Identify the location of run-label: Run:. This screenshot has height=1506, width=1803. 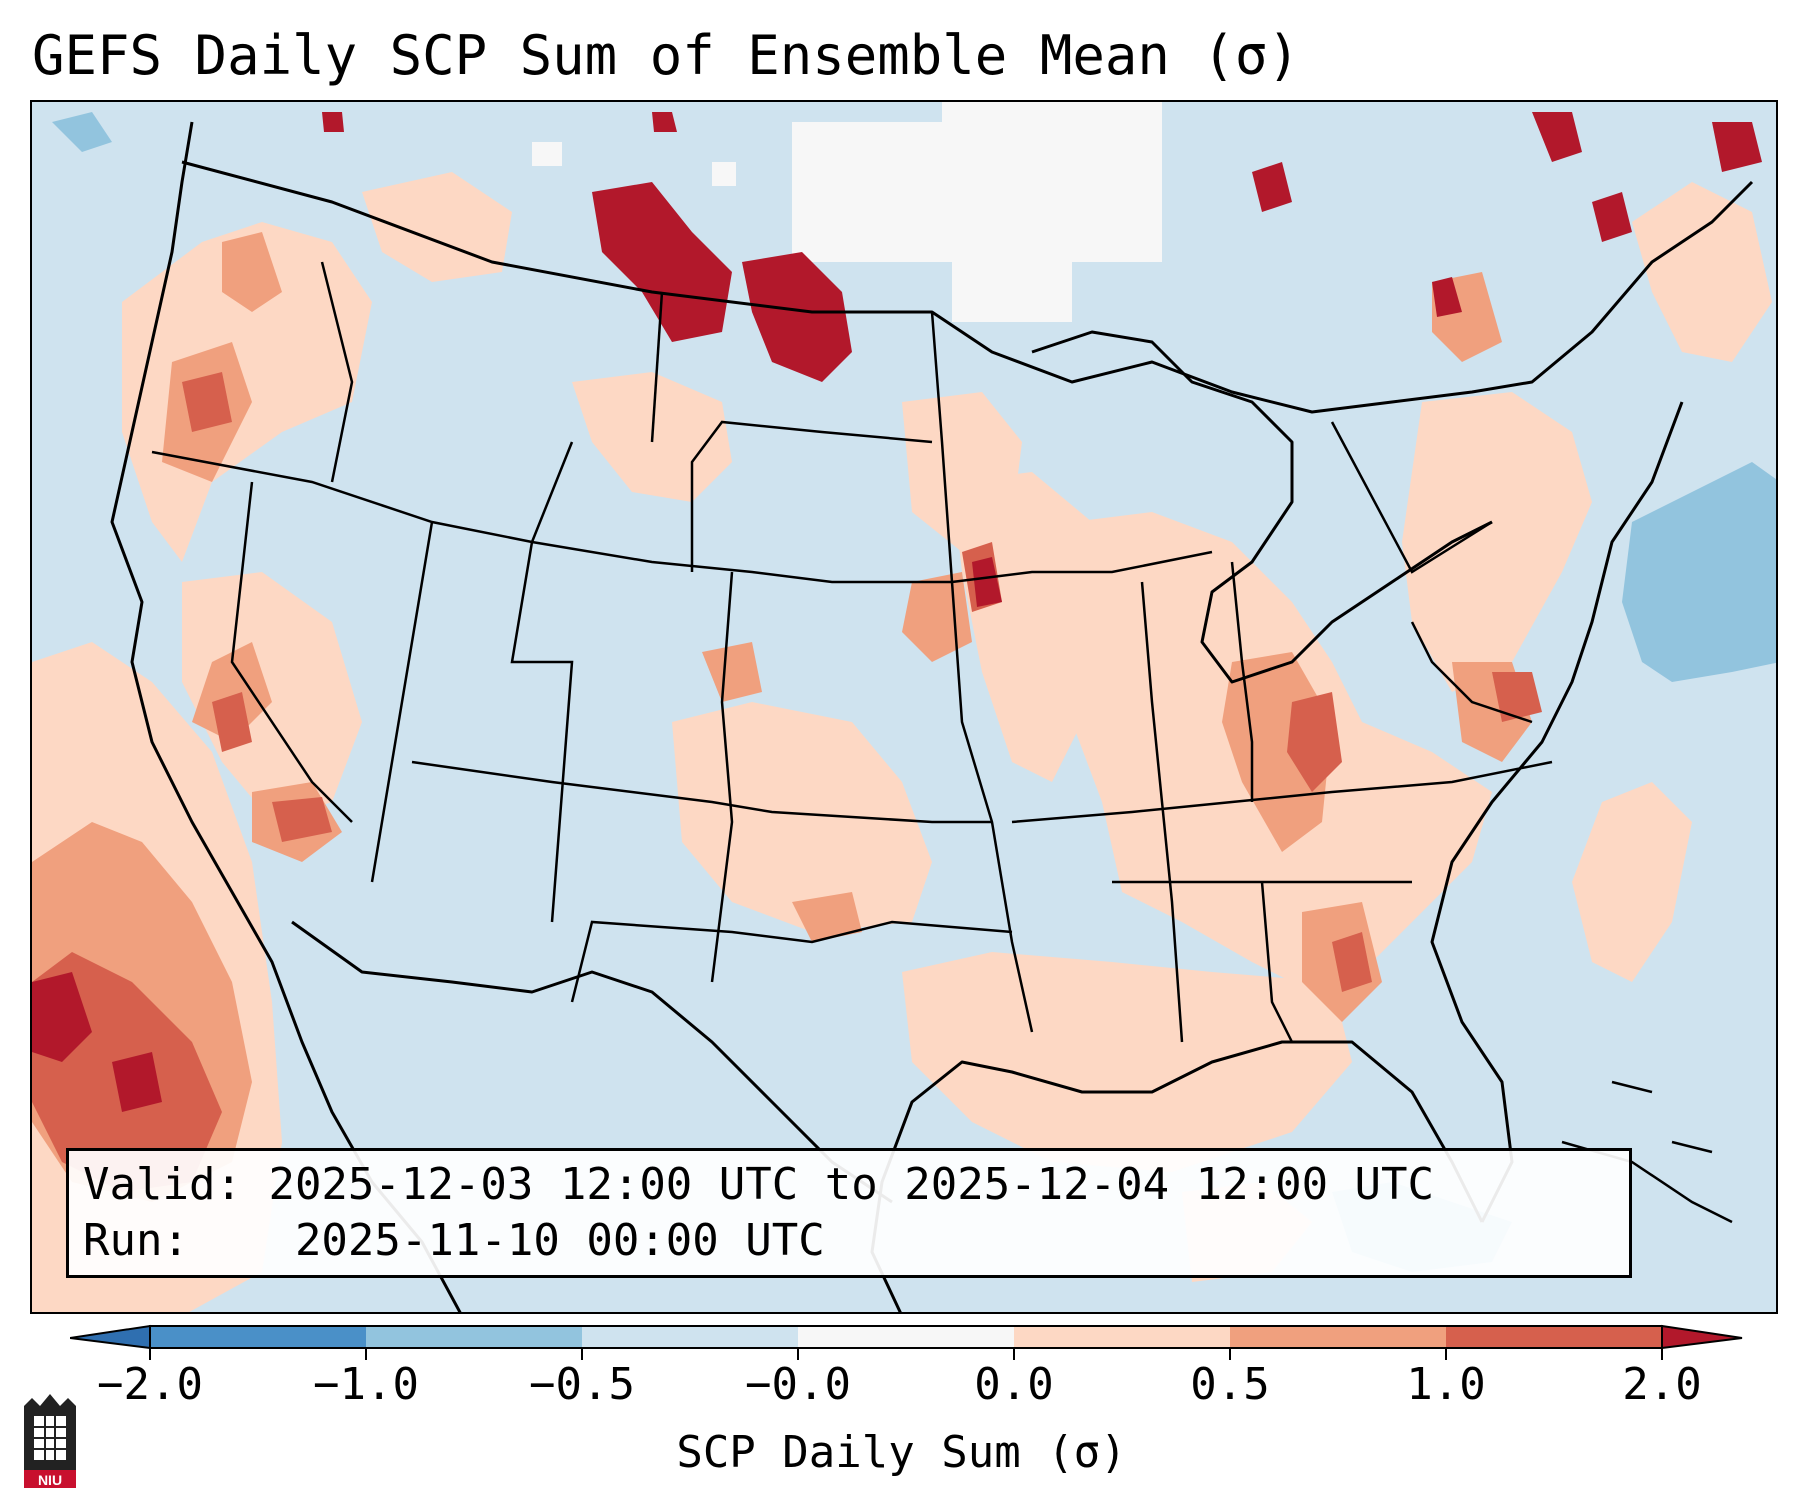
(136, 1240).